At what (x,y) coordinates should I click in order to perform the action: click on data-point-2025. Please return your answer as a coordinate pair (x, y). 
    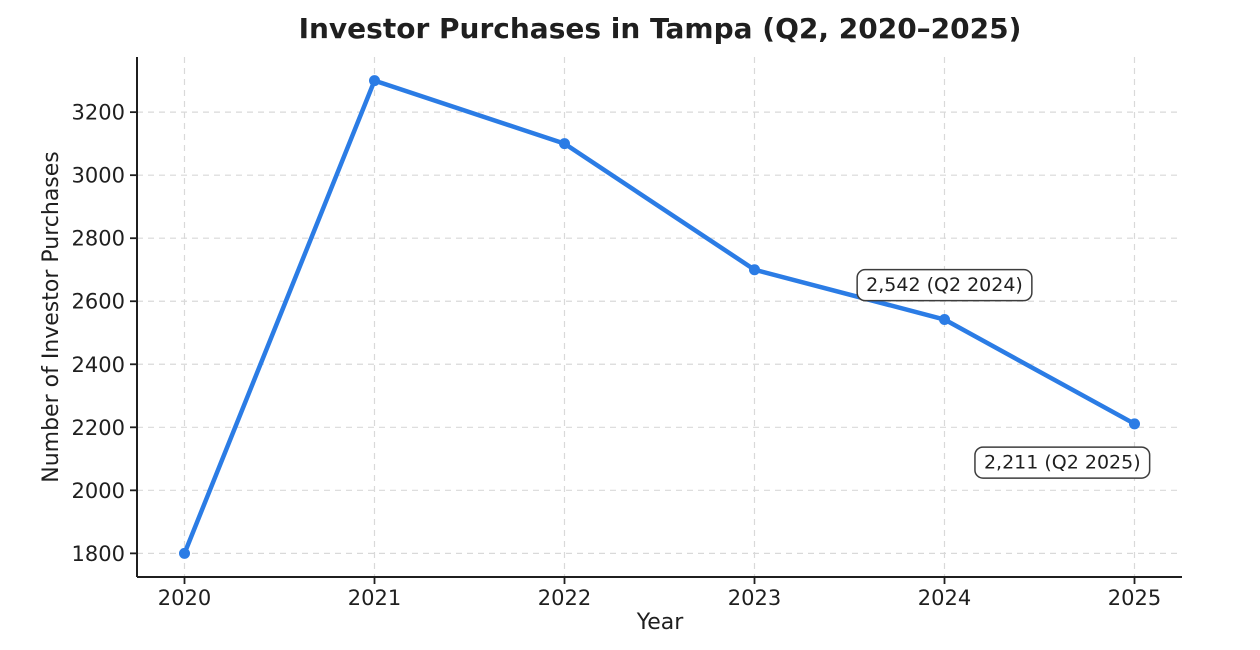
    Looking at the image, I should click on (1134, 424).